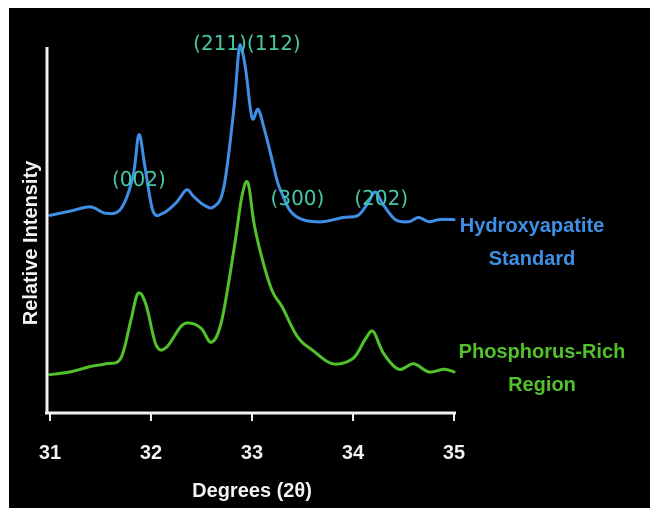  Describe the element at coordinates (252, 438) in the screenshot. I see `x-ticks: 31 32 33 34 35` at that location.